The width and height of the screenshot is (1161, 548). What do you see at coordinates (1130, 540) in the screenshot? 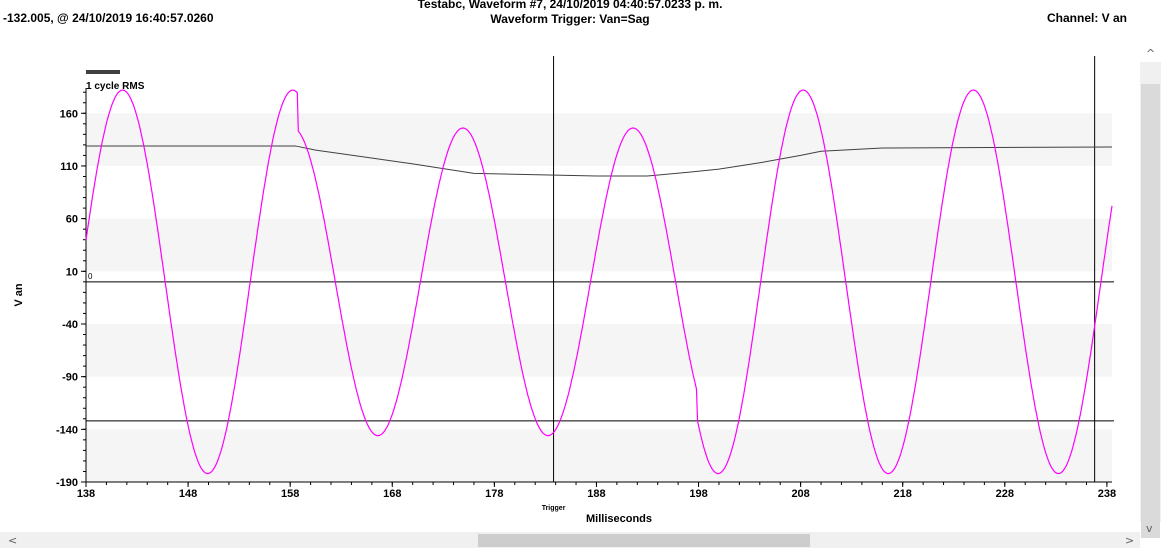
I see `scroll-right-icon: >` at bounding box center [1130, 540].